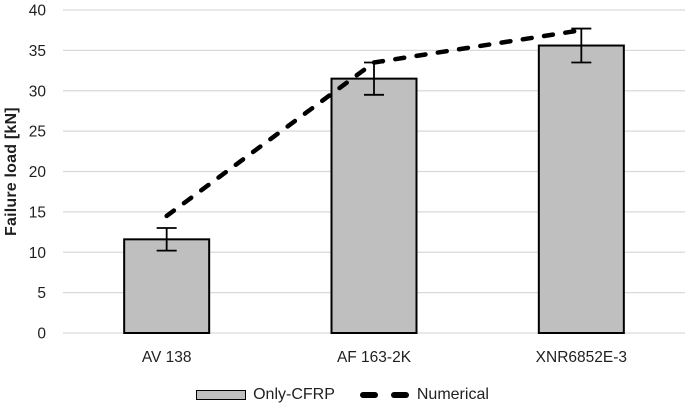 The height and width of the screenshot is (407, 685). Describe the element at coordinates (384, 395) in the screenshot. I see `legend-dashed-line-swatch` at that location.